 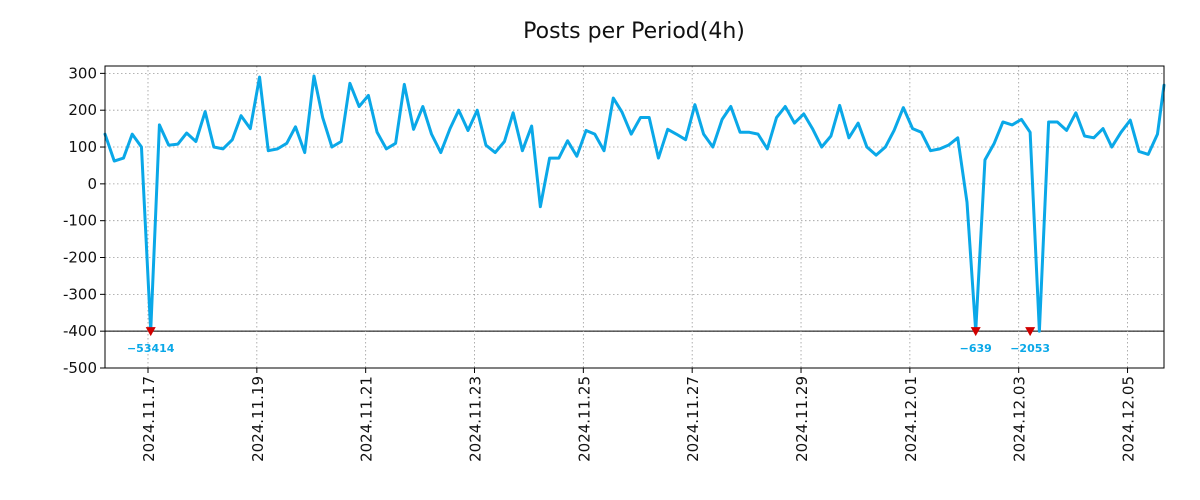 What do you see at coordinates (80, 294) in the screenshot?
I see `y-tick-label: -300` at bounding box center [80, 294].